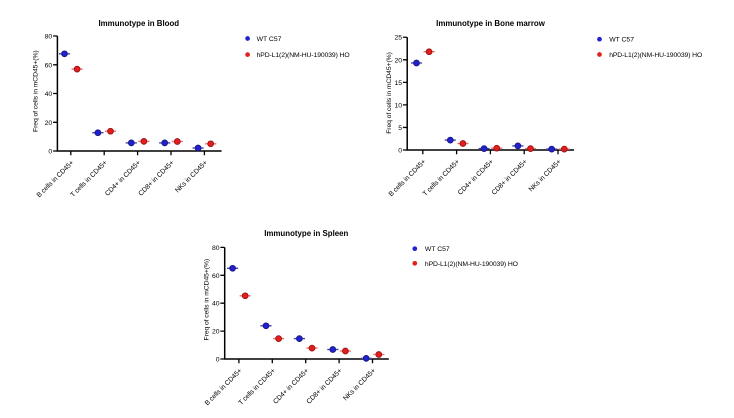  I want to click on svg-text: 10, so click(398, 105).